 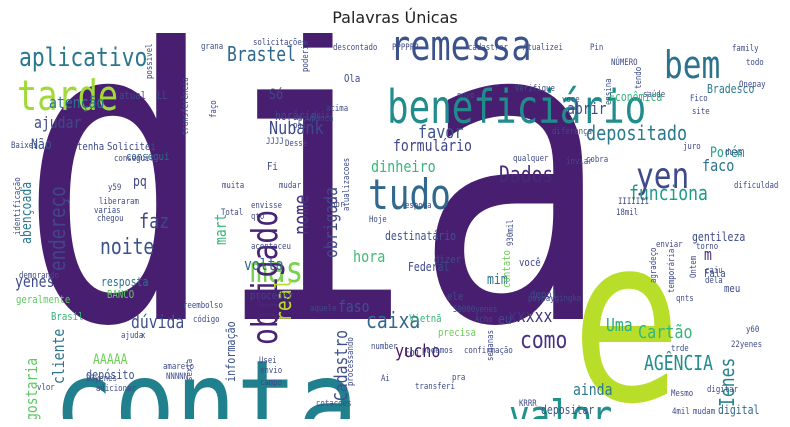 What do you see at coordinates (57, 228) in the screenshot?
I see `word-21: endereço` at bounding box center [57, 228].